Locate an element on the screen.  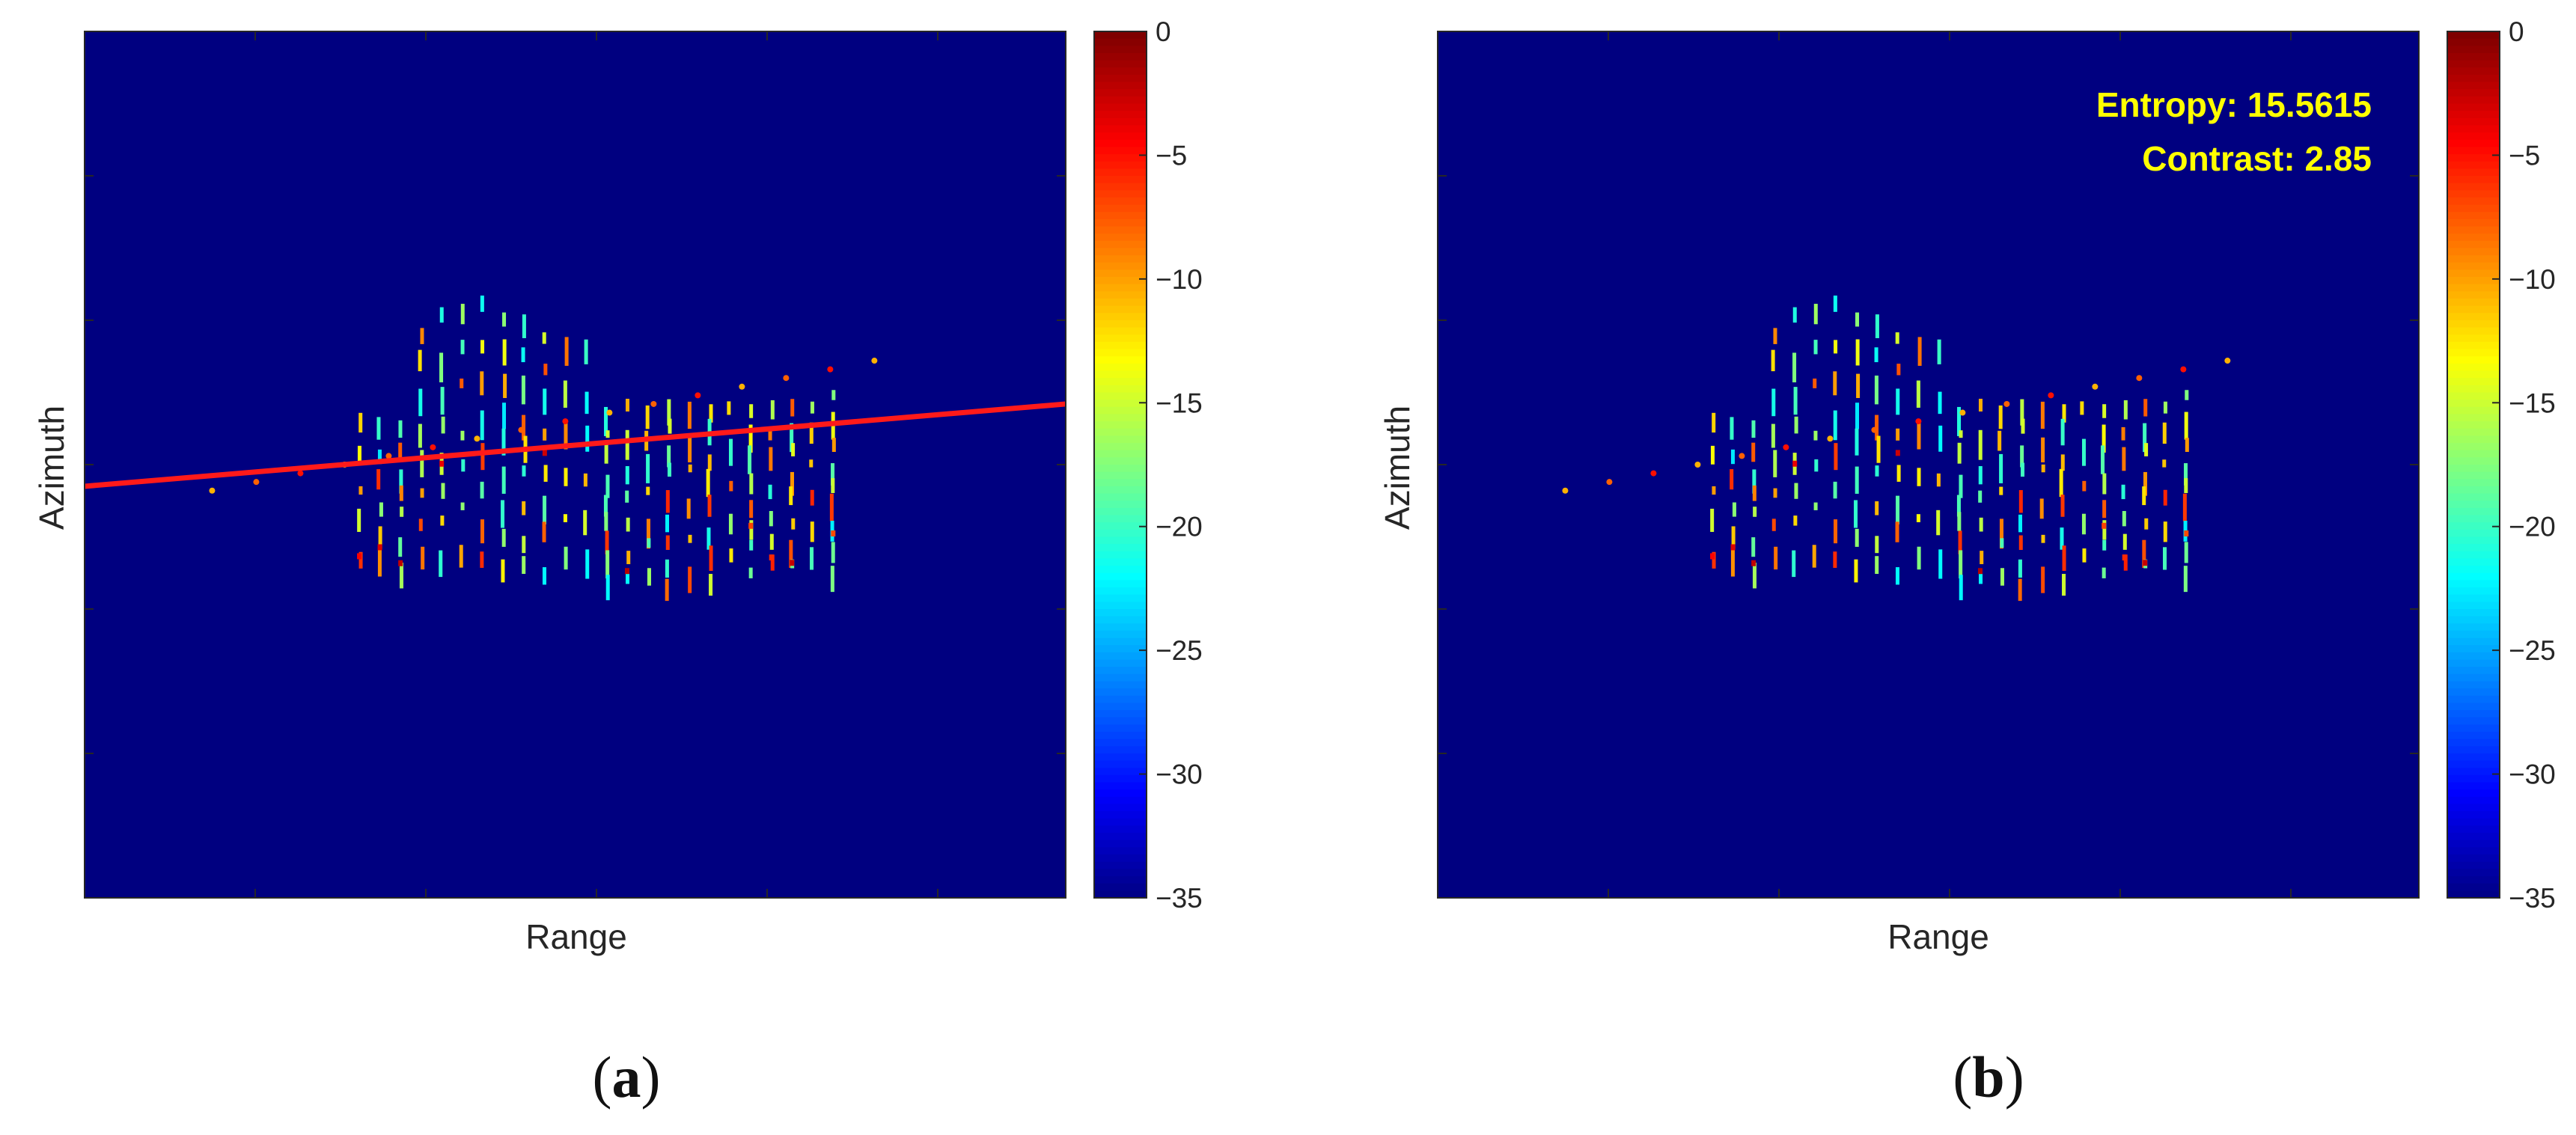
colorbar-tick-label: 0 is located at coordinates (2516, 31).